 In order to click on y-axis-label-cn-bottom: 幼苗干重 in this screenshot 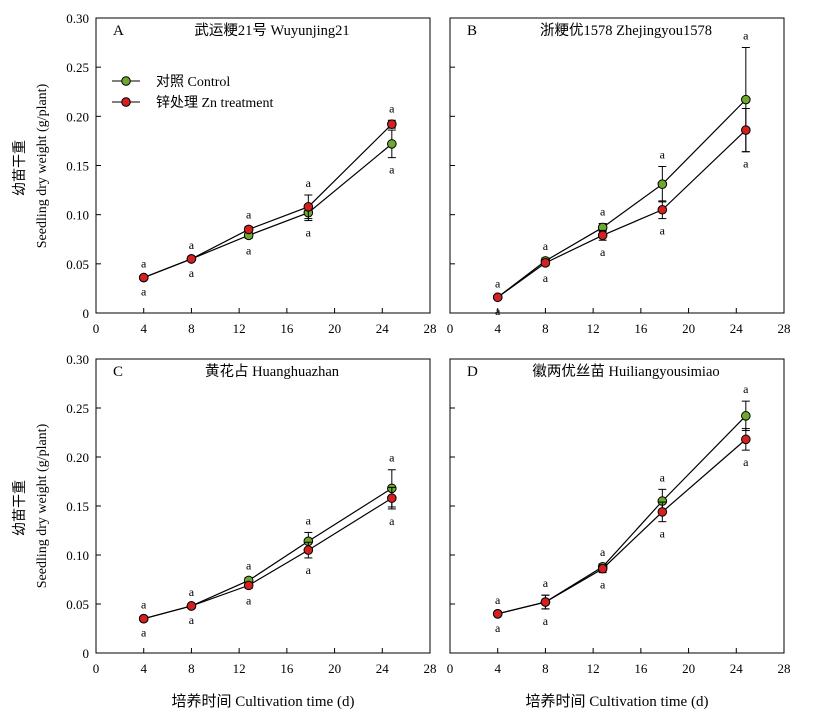, I will do `click(20, 508)`.